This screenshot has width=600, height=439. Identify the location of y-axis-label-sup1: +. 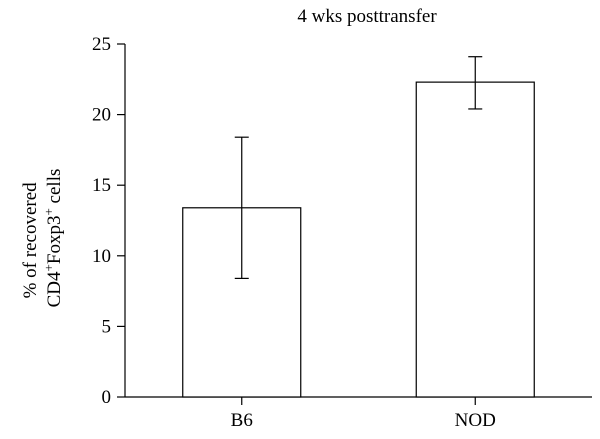
(48, 267).